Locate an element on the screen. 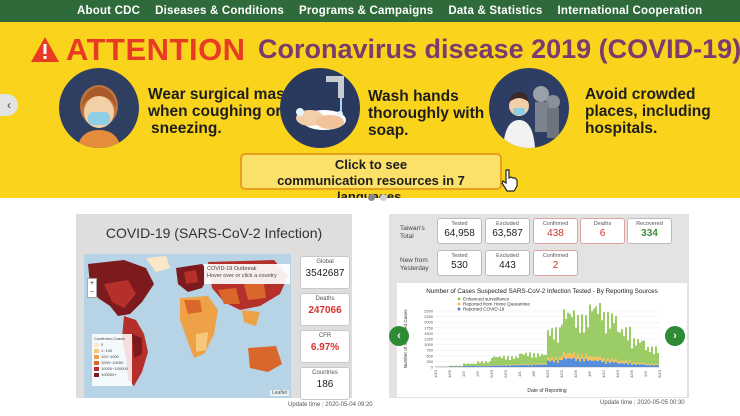  legend-label: 1000~10000 is located at coordinates (112, 362).